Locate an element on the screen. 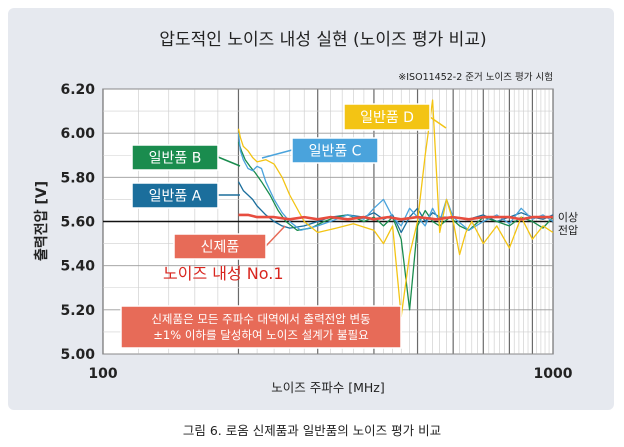  callout-label: 일반품 D is located at coordinates (387, 118).